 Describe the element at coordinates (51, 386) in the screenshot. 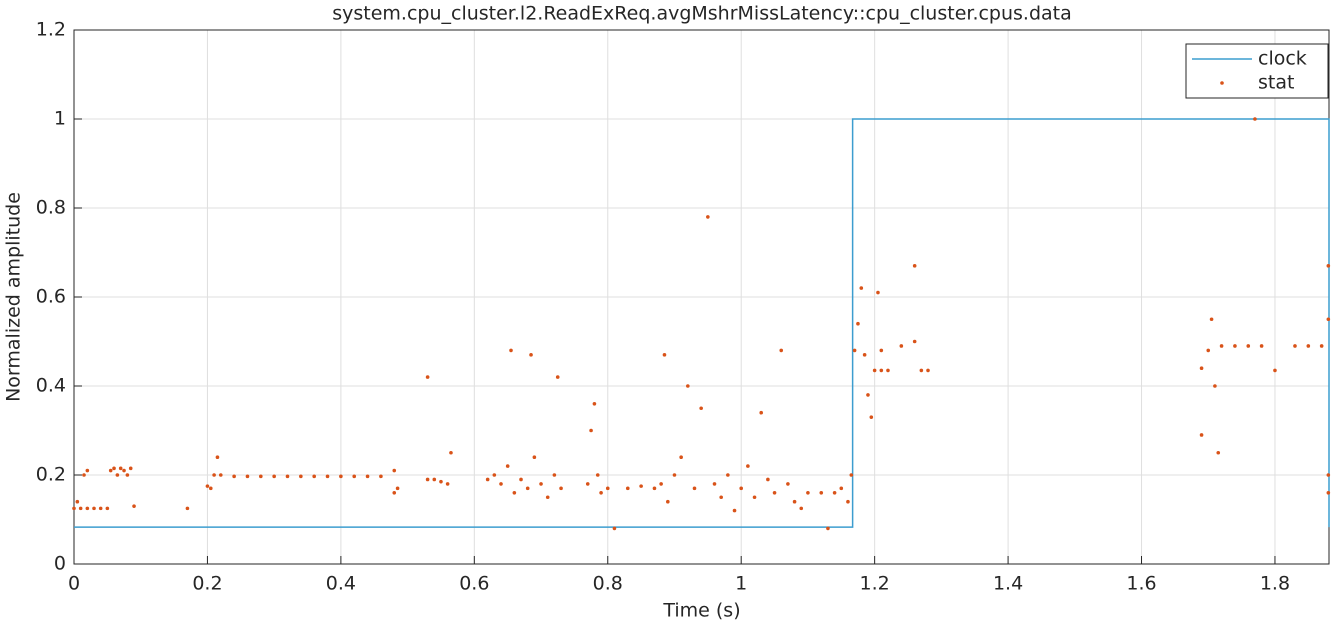

I see `y-tick-label: 0.4` at that location.